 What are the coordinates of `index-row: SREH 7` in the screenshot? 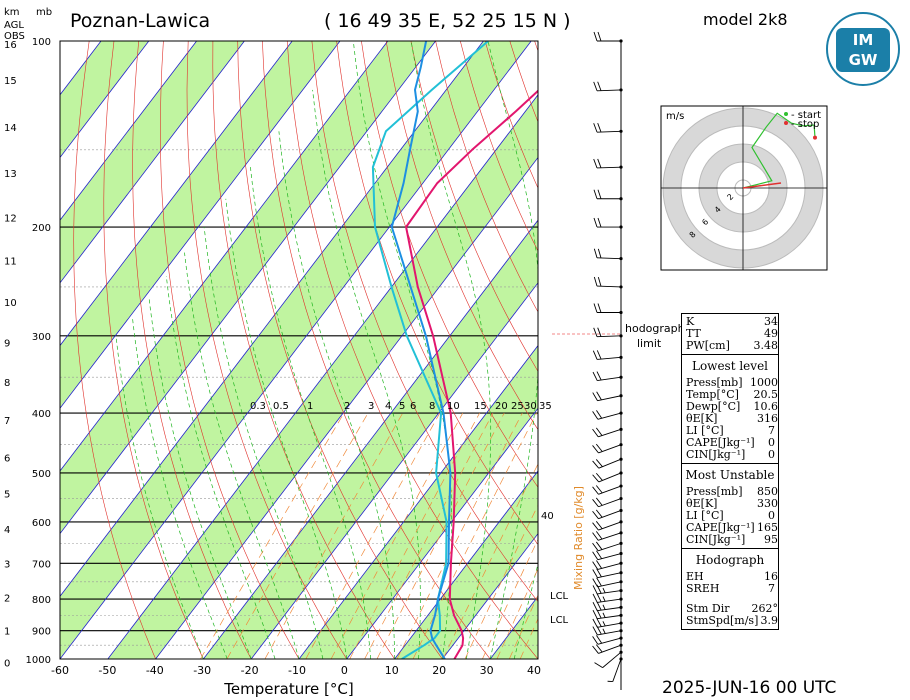 It's located at (730, 589).